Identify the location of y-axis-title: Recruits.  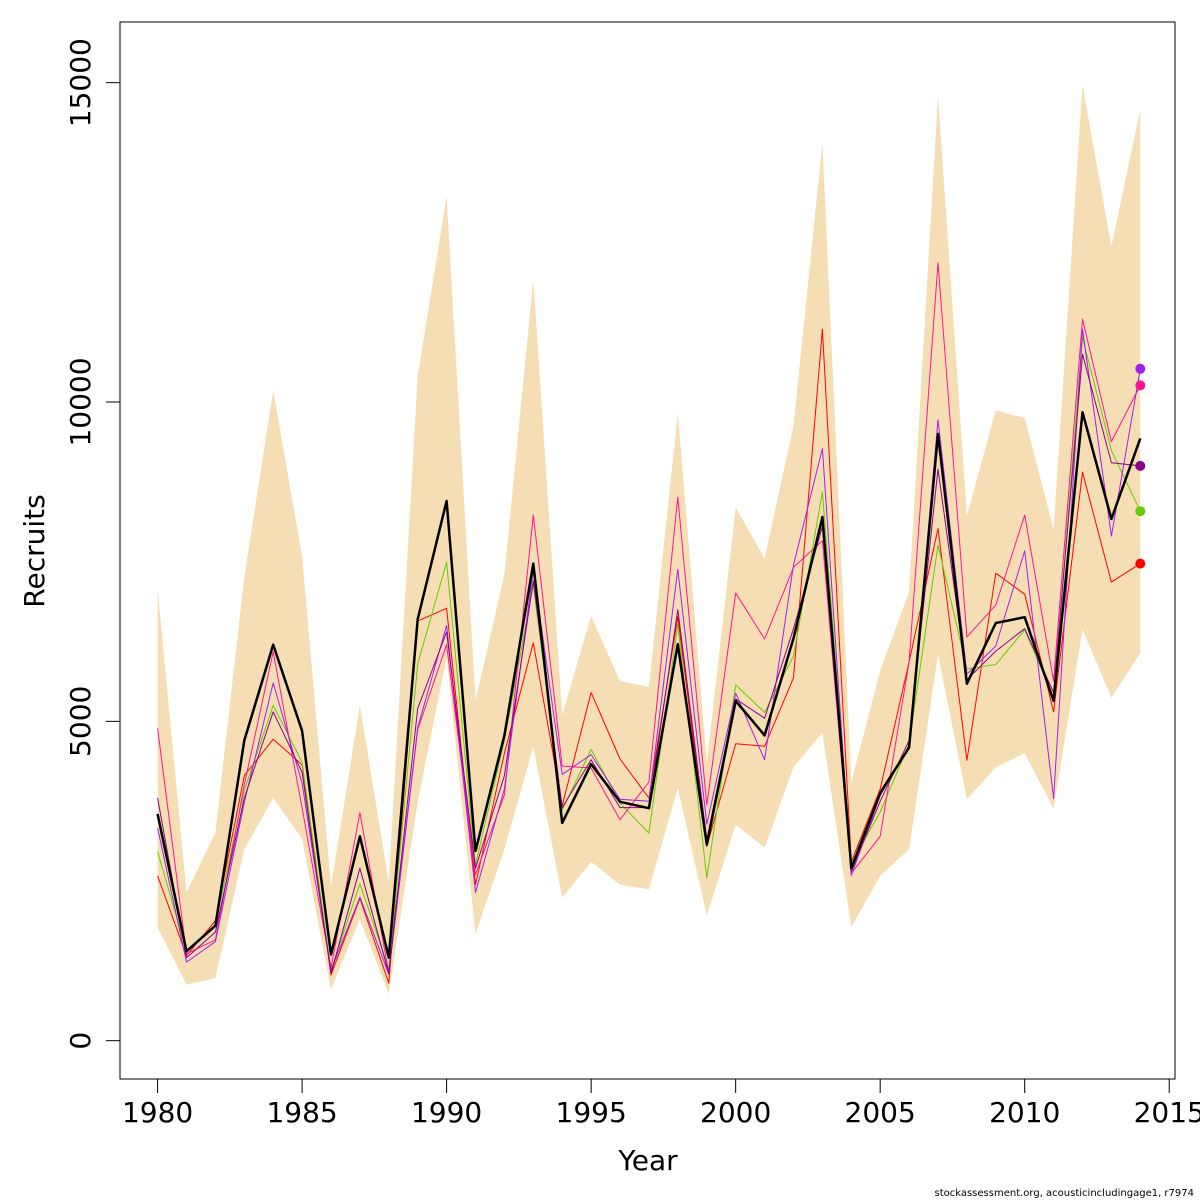
(34, 550).